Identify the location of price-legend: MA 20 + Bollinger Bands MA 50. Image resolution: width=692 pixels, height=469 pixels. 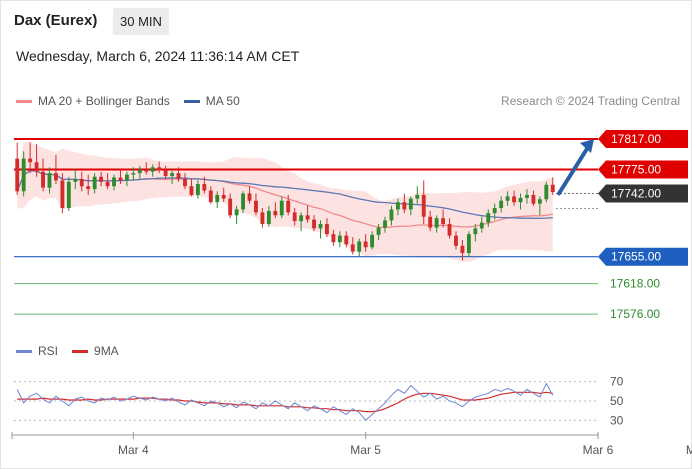
(135, 101).